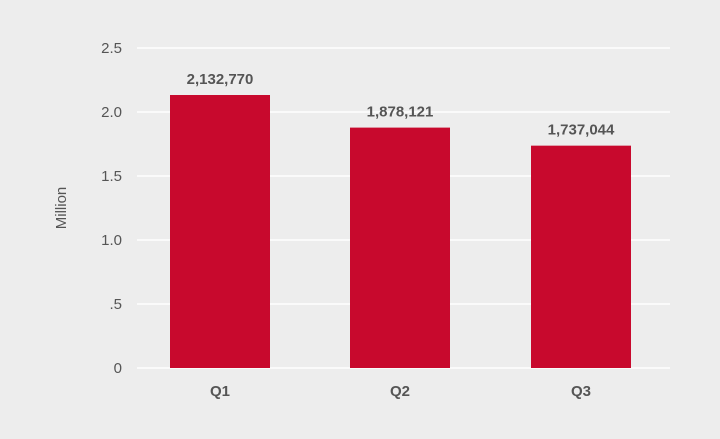 The width and height of the screenshot is (720, 439). Describe the element at coordinates (111, 240) in the screenshot. I see `y-tick-label: 1.0` at that location.